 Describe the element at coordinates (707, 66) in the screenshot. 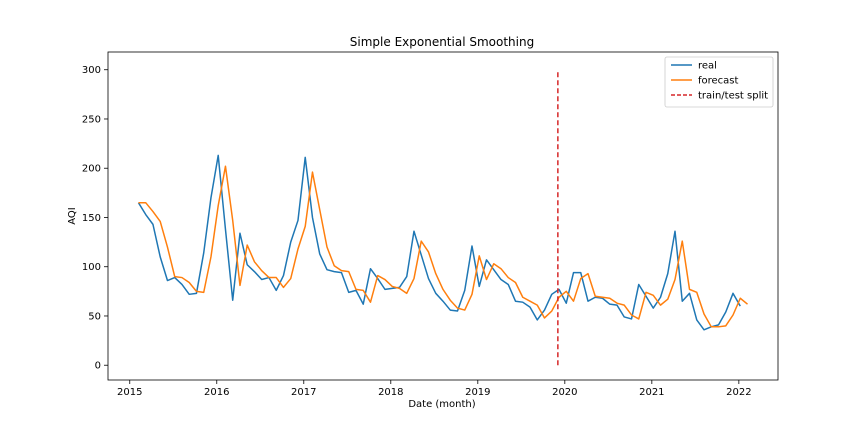

I see `legend-label-real: real` at that location.